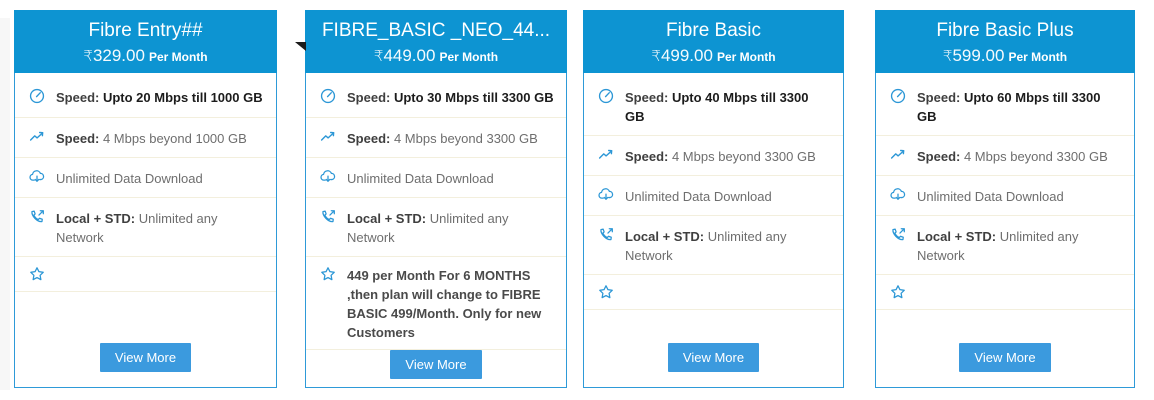  What do you see at coordinates (5, 204) in the screenshot?
I see `page-left-gutter` at bounding box center [5, 204].